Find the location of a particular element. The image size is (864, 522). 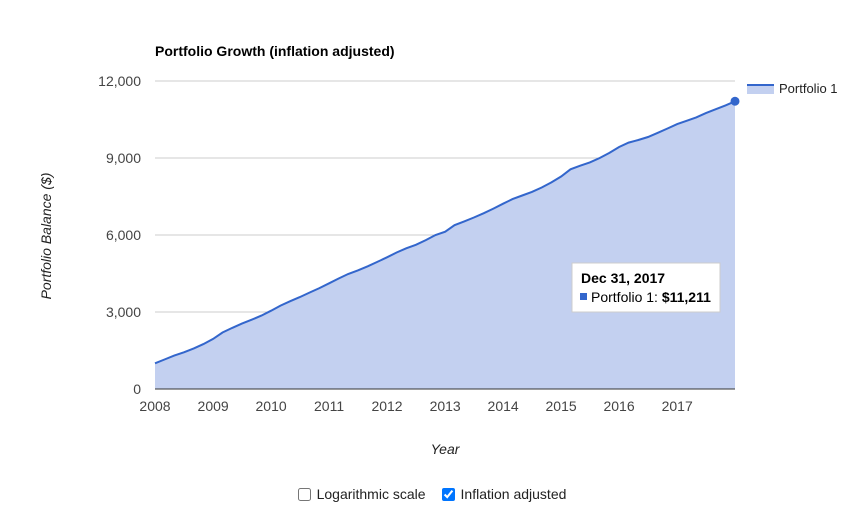

log-scale-checkbox is located at coordinates (304, 494).